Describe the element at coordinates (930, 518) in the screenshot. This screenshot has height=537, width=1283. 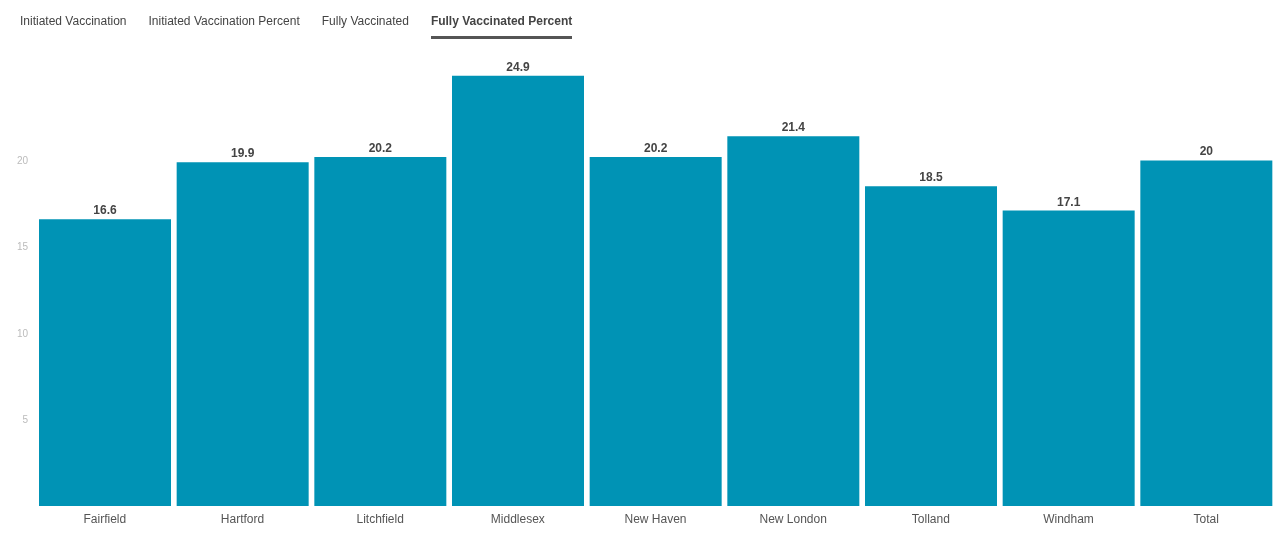
I see `x-tick-label: Tolland` at that location.